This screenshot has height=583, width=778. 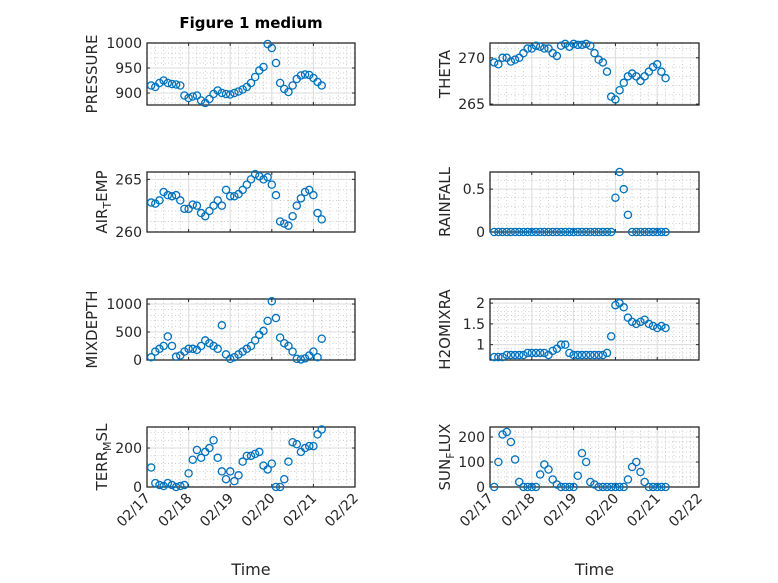 What do you see at coordinates (102, 471) in the screenshot?
I see `y-label-pre: TERR` at bounding box center [102, 471].